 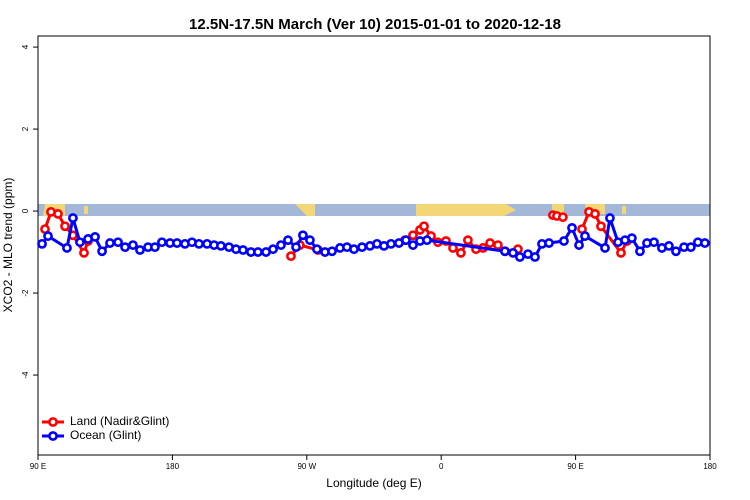 What do you see at coordinates (8, 245) in the screenshot?
I see `y-axis-label: XCO2 - MLO trend (ppm)` at bounding box center [8, 245].